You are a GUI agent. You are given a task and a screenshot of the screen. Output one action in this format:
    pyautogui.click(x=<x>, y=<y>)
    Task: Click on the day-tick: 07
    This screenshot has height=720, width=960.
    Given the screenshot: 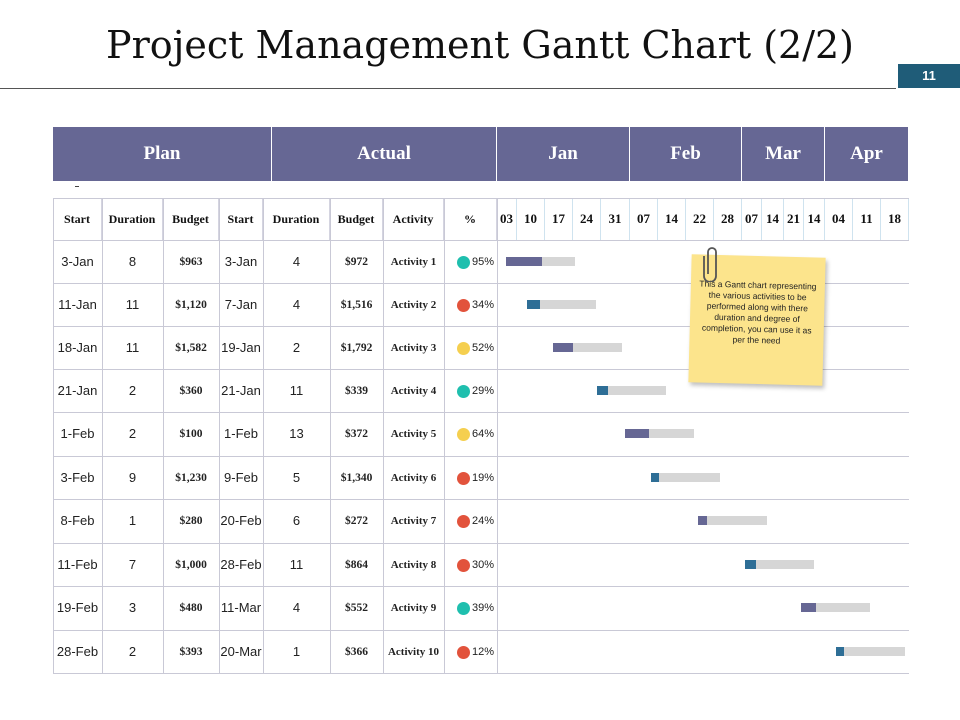 What is the action you would take?
    pyautogui.click(x=644, y=219)
    